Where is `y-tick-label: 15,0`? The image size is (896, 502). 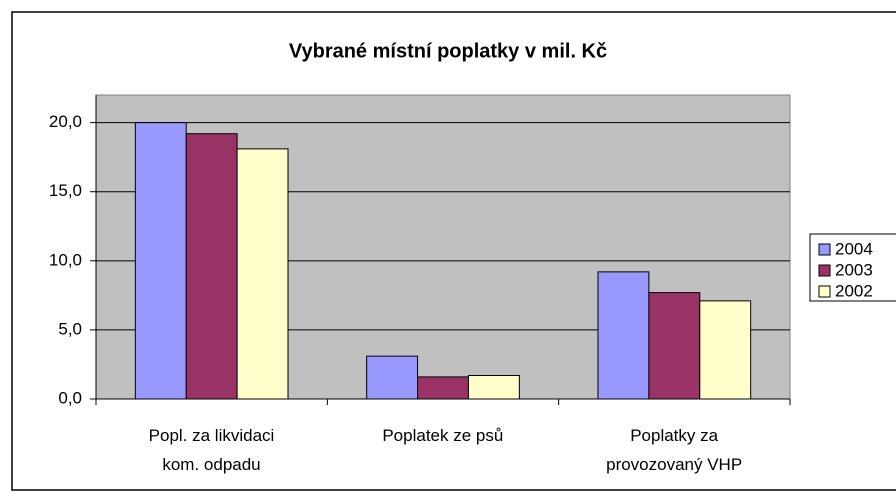
y-tick-label: 15,0 is located at coordinates (65, 190).